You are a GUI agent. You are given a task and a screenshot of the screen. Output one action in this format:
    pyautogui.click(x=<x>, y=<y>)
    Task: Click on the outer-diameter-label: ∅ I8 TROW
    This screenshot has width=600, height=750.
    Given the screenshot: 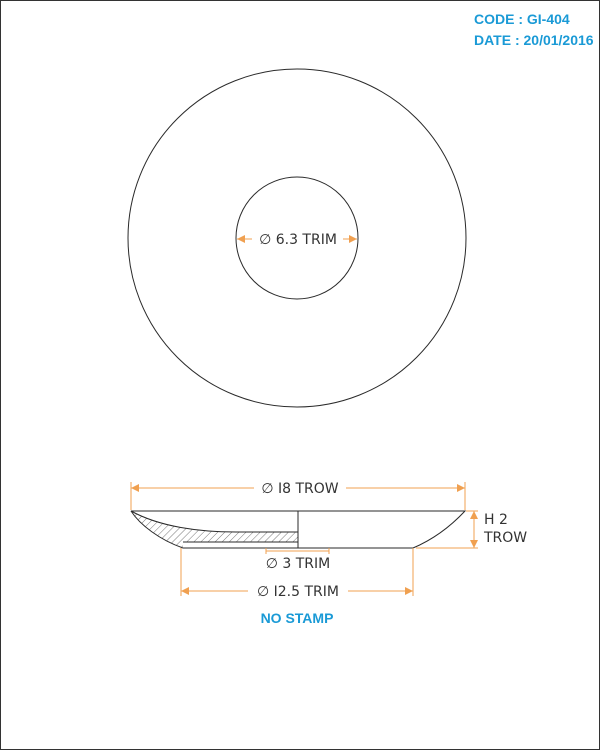 What is the action you would take?
    pyautogui.click(x=299, y=489)
    